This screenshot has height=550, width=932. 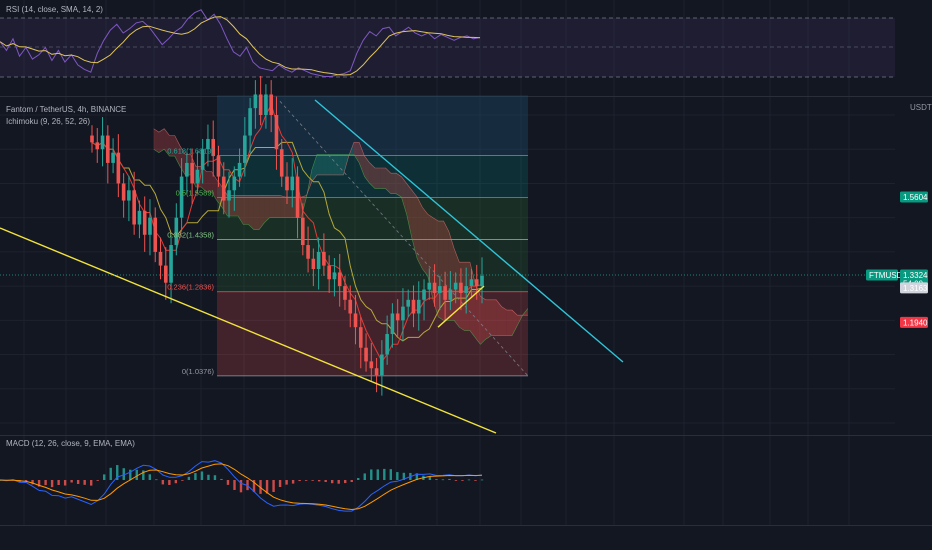 I want to click on ichimoku-title: Ichimoku (9, 26, 52, 26), so click(x=48, y=121).